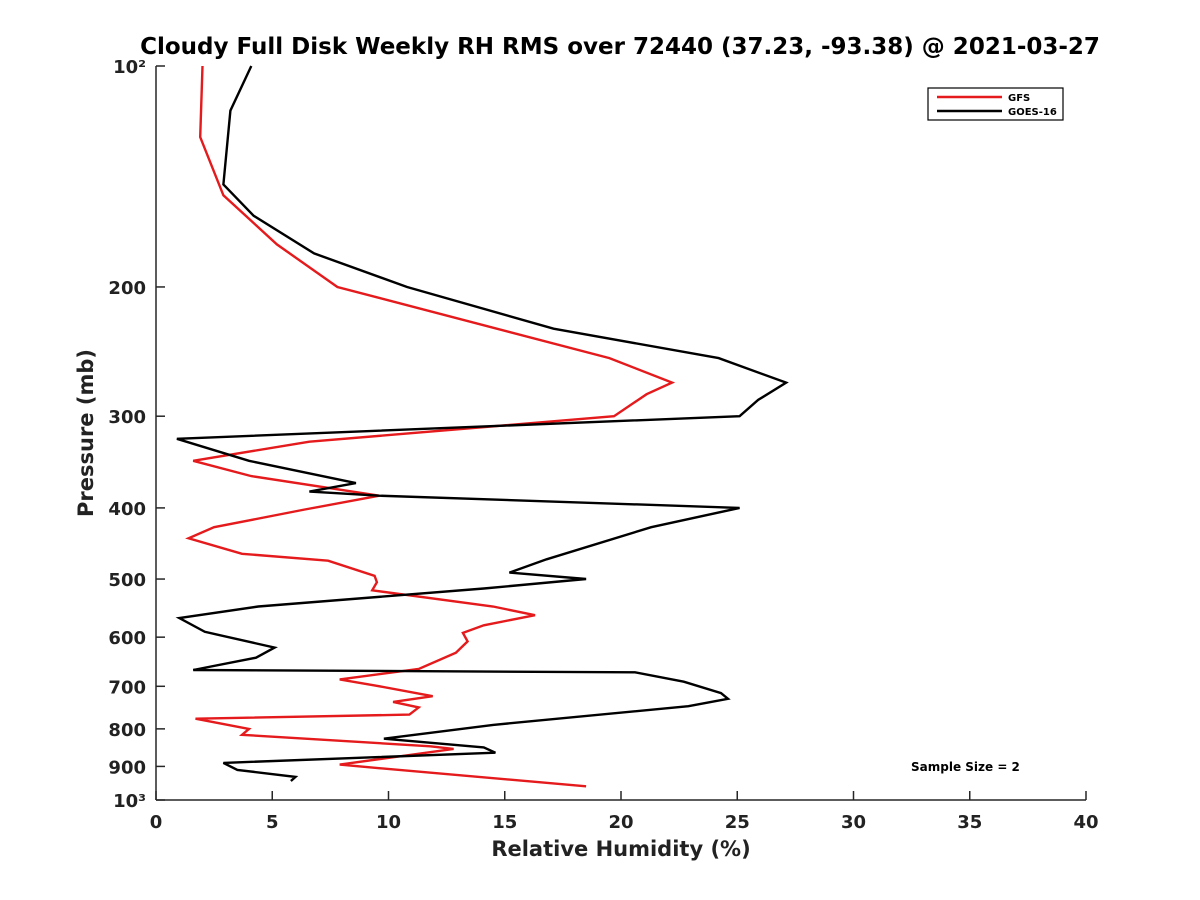 The image size is (1200, 900). I want to click on y-tick-label: 900, so click(127, 767).